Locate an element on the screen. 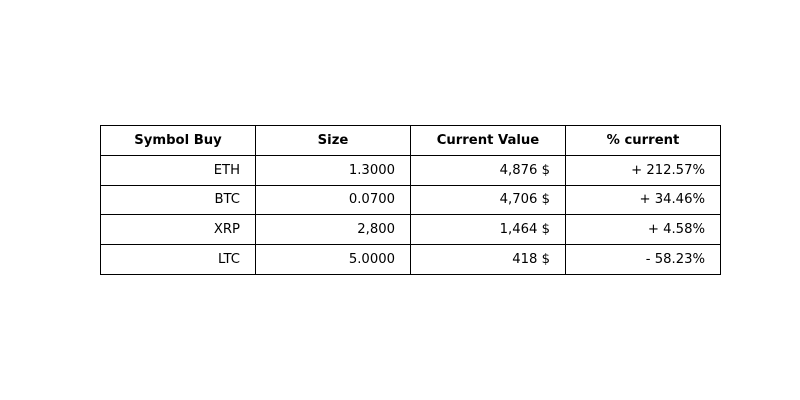 Image resolution: width=800 pixels, height=400 pixels. cell-percent-current: - 58.23% is located at coordinates (643, 259).